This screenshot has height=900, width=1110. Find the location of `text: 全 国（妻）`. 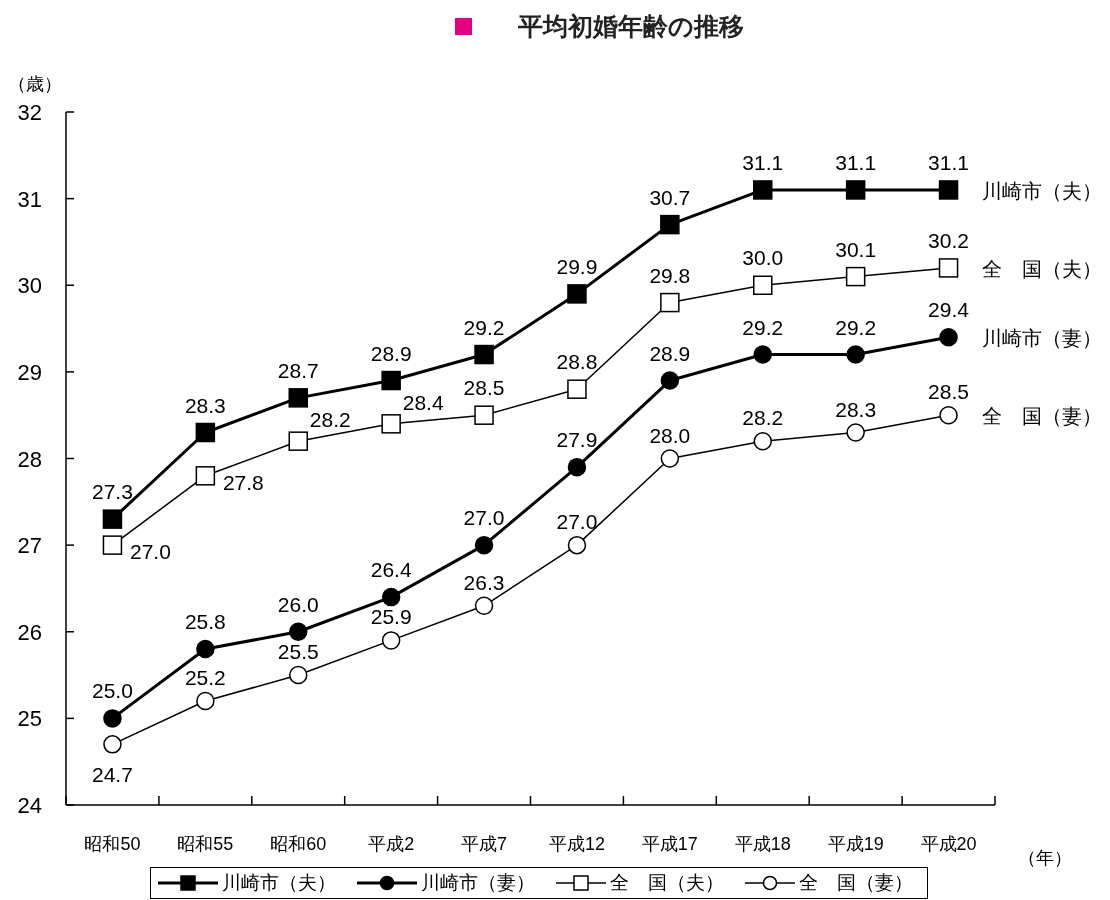

text: 全 国（妻） is located at coordinates (1041, 416).